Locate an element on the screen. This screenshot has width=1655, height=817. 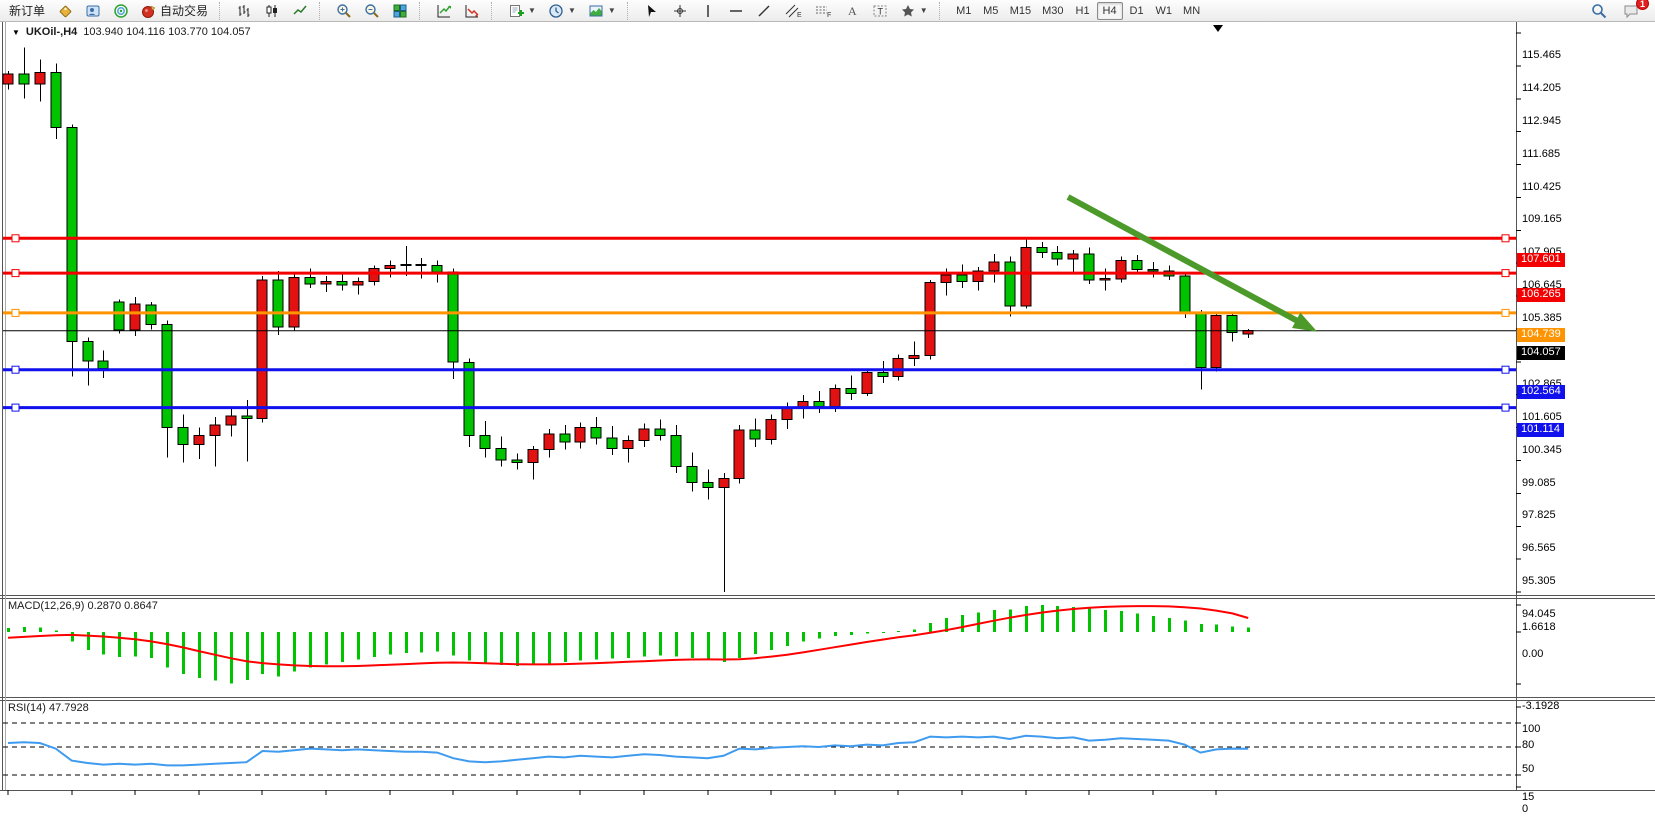
new-order-tag-icon is located at coordinates (65, 11).